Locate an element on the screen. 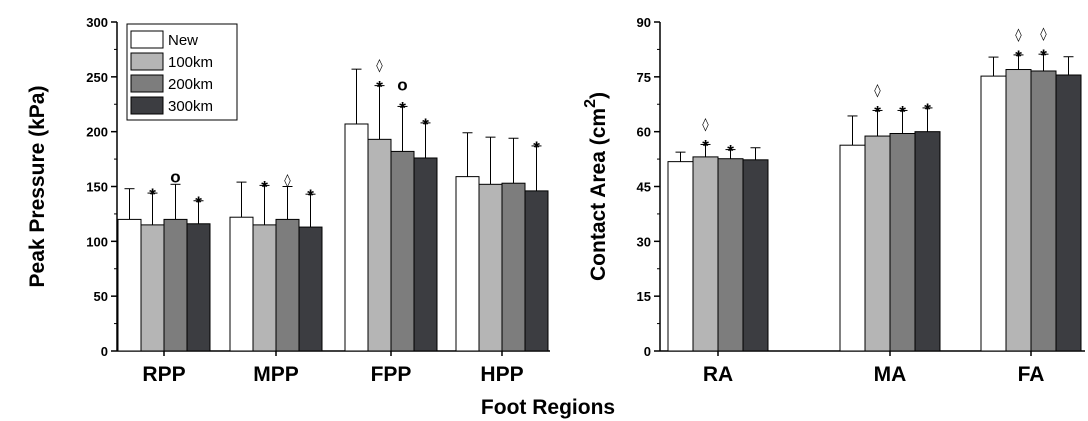 The image size is (1088, 421). y-tick-label: 150 is located at coordinates (97, 187).